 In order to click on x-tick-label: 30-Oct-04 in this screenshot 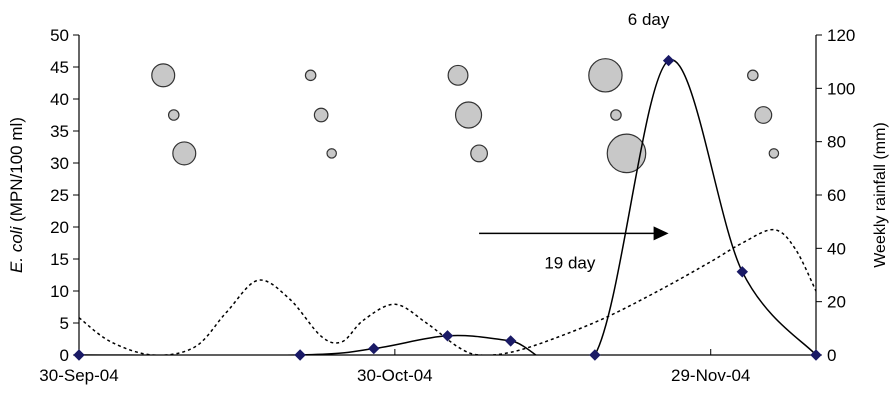, I will do `click(395, 375)`.